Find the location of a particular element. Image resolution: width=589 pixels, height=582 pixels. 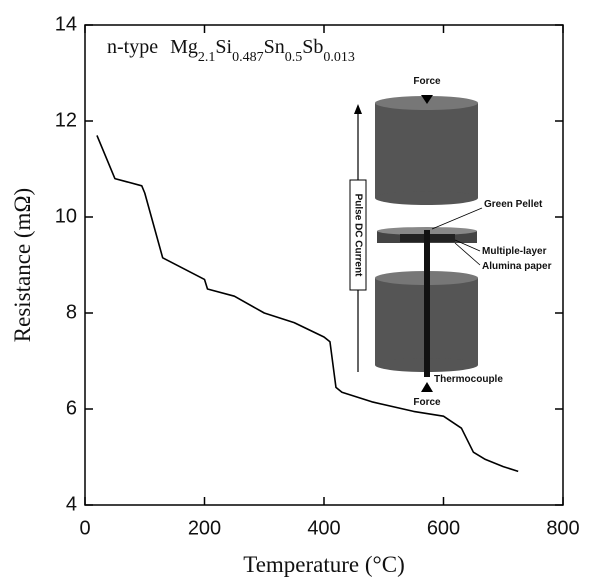

x-tick-label: 400 is located at coordinates (323, 528).